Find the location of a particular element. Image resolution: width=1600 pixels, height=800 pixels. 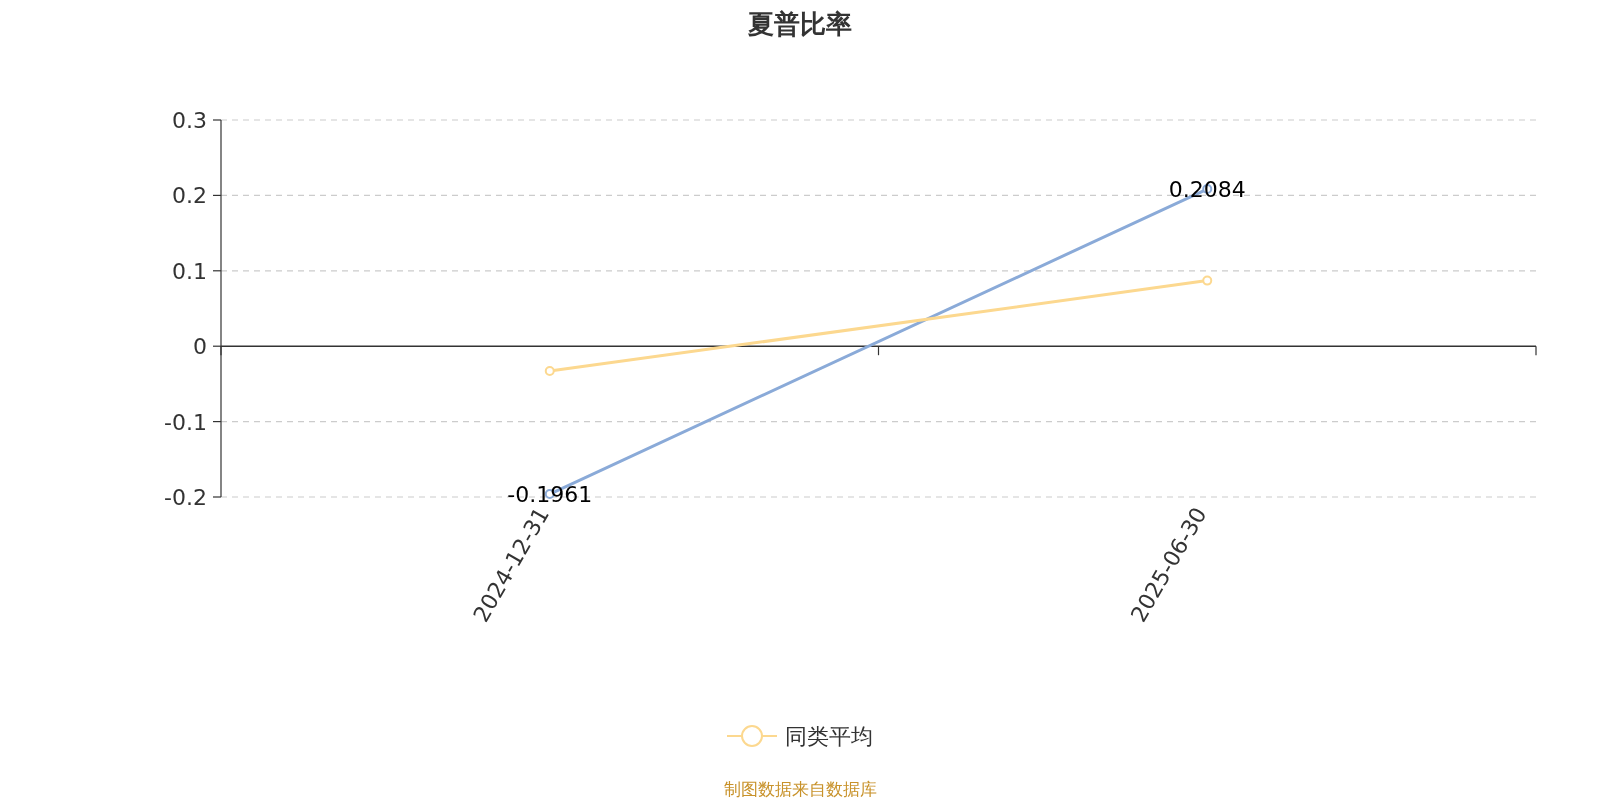

data-label: -0.1961 is located at coordinates (550, 495).